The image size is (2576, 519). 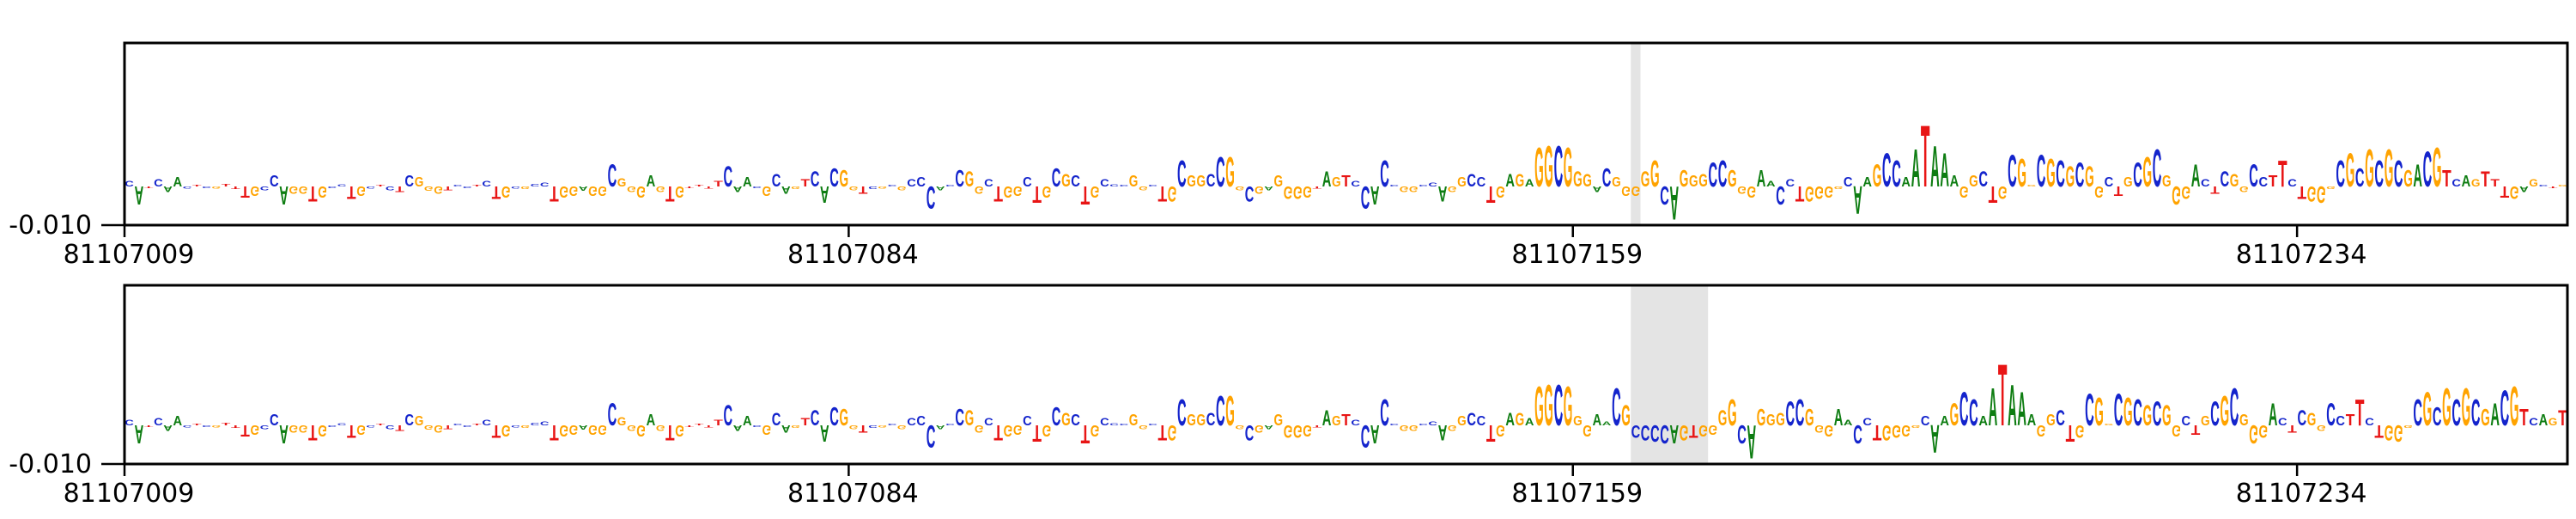 What do you see at coordinates (50, 464) in the screenshot?
I see `y-axis-tick-label: -0.010` at bounding box center [50, 464].